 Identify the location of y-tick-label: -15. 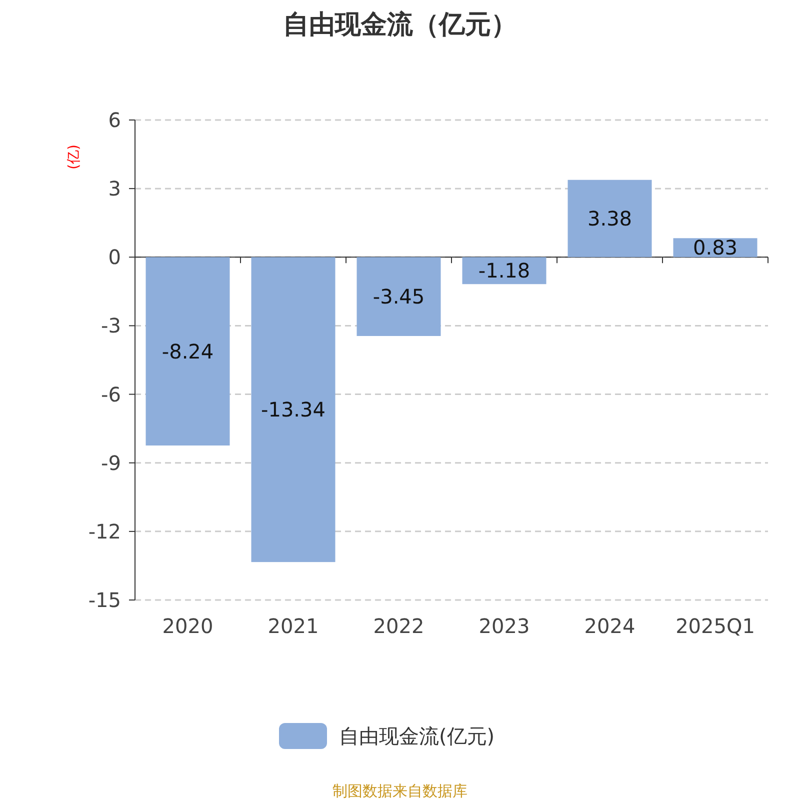
(104, 600).